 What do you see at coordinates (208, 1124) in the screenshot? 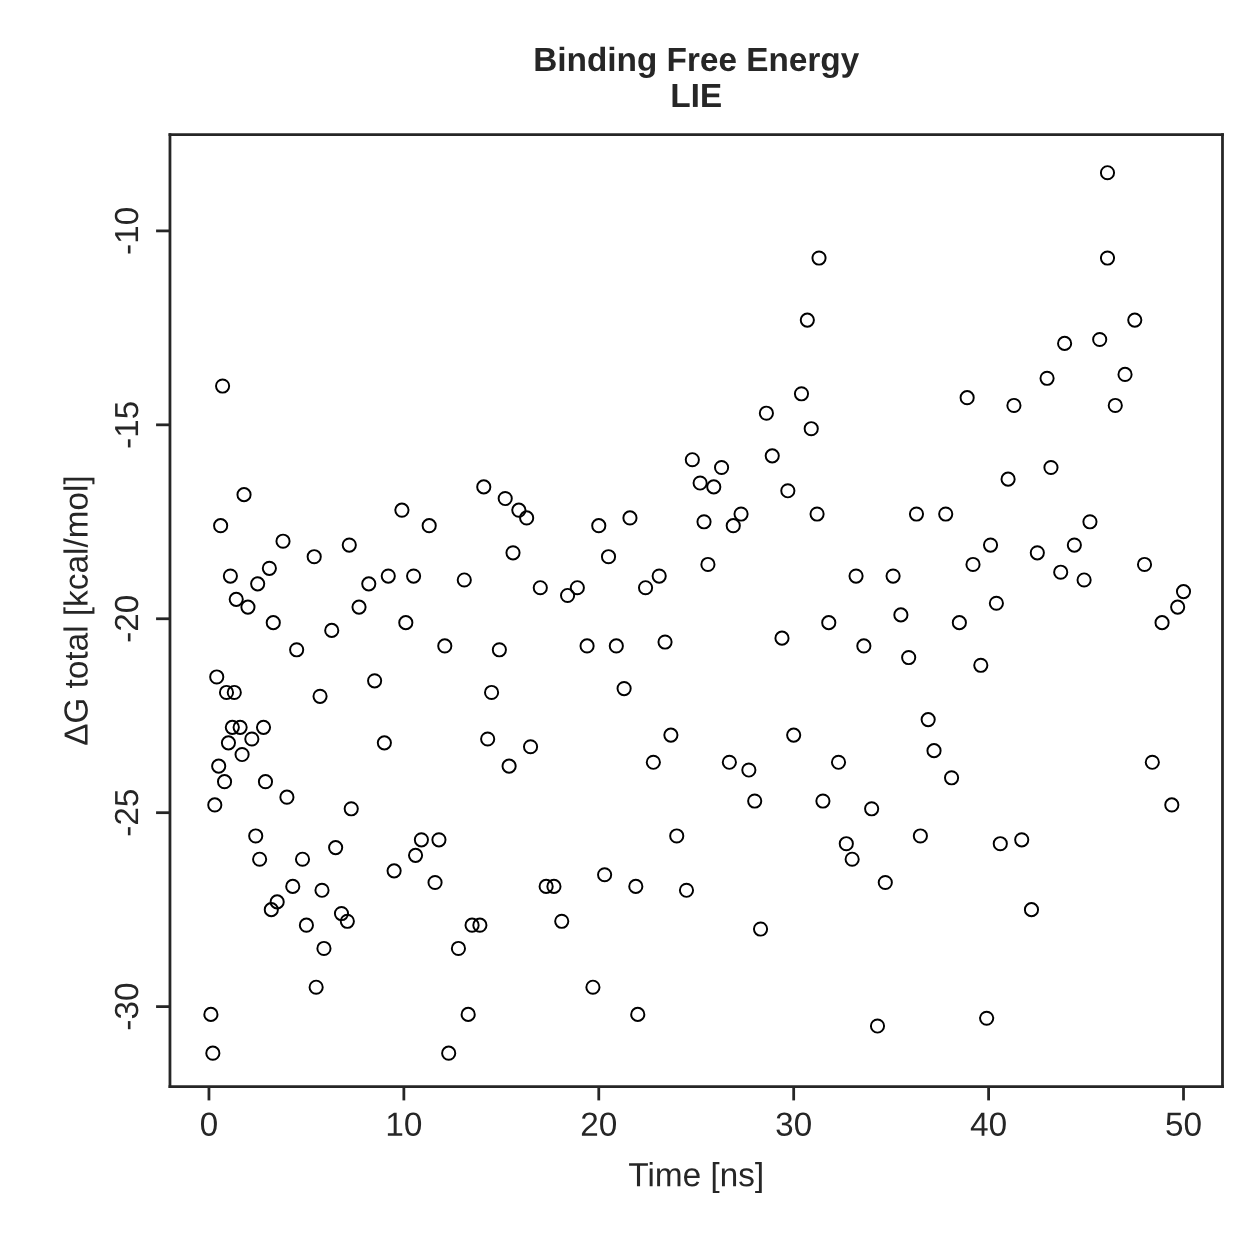
I see `x-tick-label: 0` at bounding box center [208, 1124].